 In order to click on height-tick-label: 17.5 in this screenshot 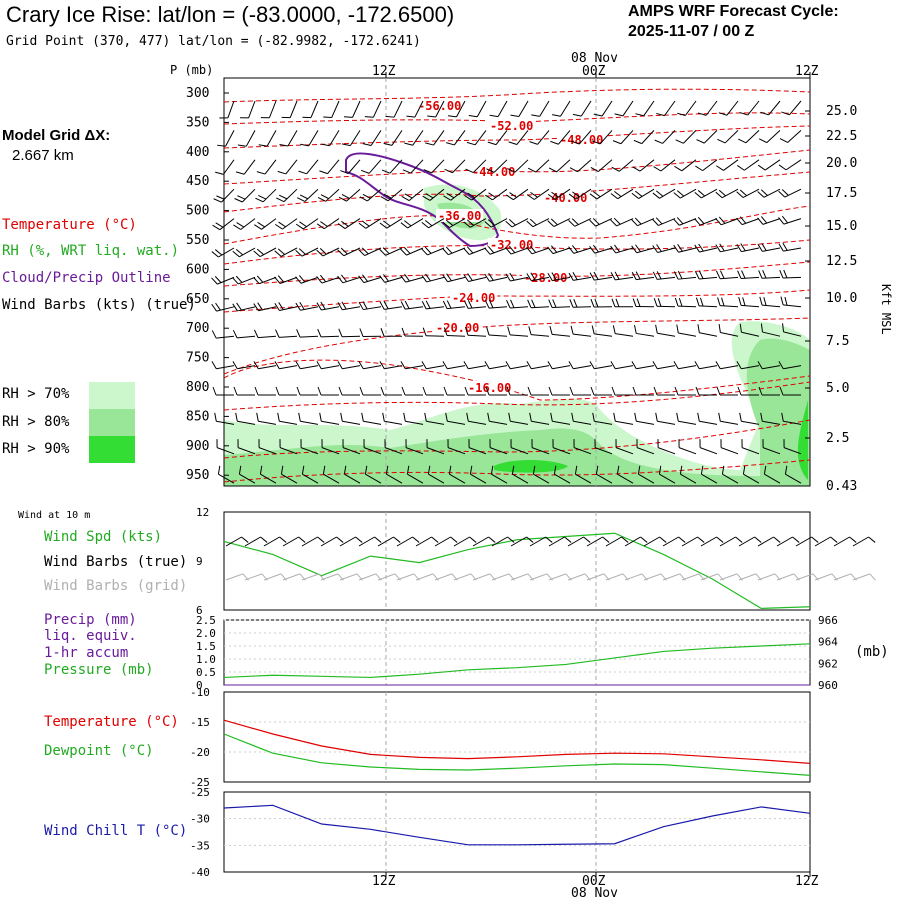, I will do `click(841, 193)`.